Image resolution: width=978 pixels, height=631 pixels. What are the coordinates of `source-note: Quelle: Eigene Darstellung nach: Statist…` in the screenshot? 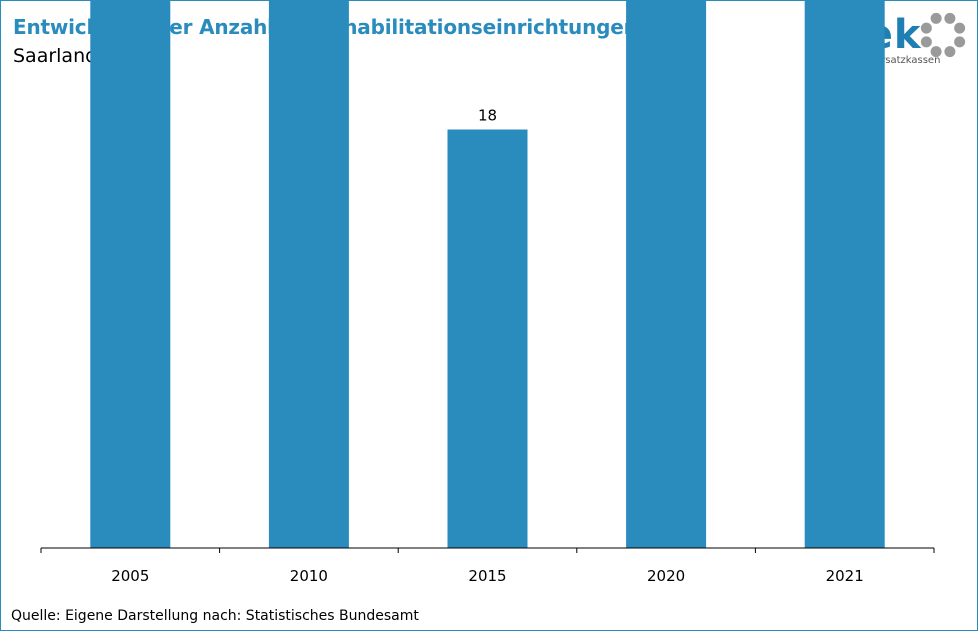 It's located at (215, 616).